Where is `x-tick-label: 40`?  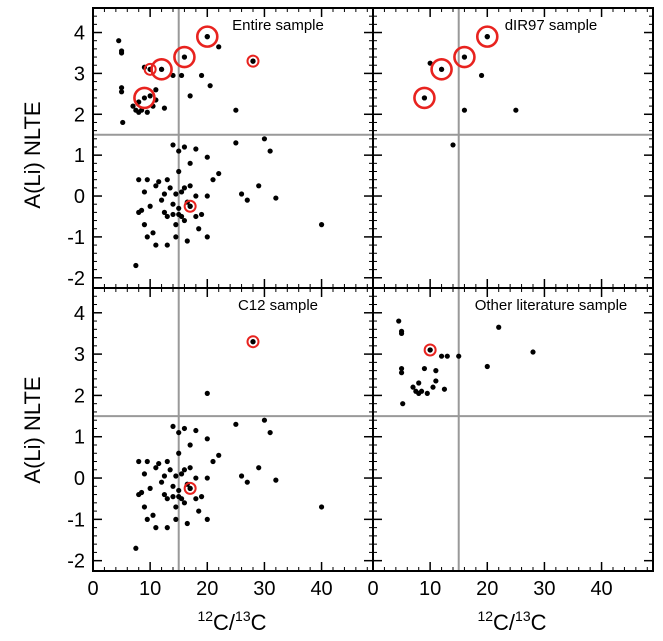
x-tick-label: 40 is located at coordinates (601, 589).